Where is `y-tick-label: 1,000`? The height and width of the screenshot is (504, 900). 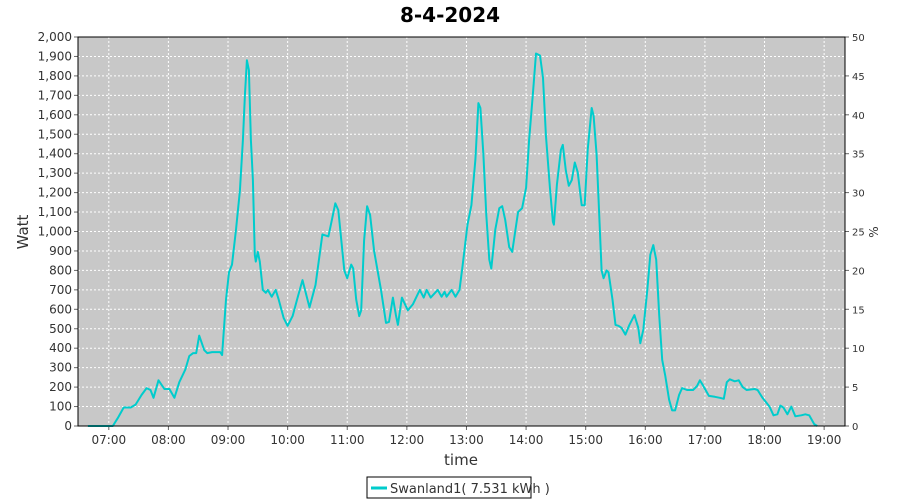
y-tick-label: 1,000 is located at coordinates (55, 232).